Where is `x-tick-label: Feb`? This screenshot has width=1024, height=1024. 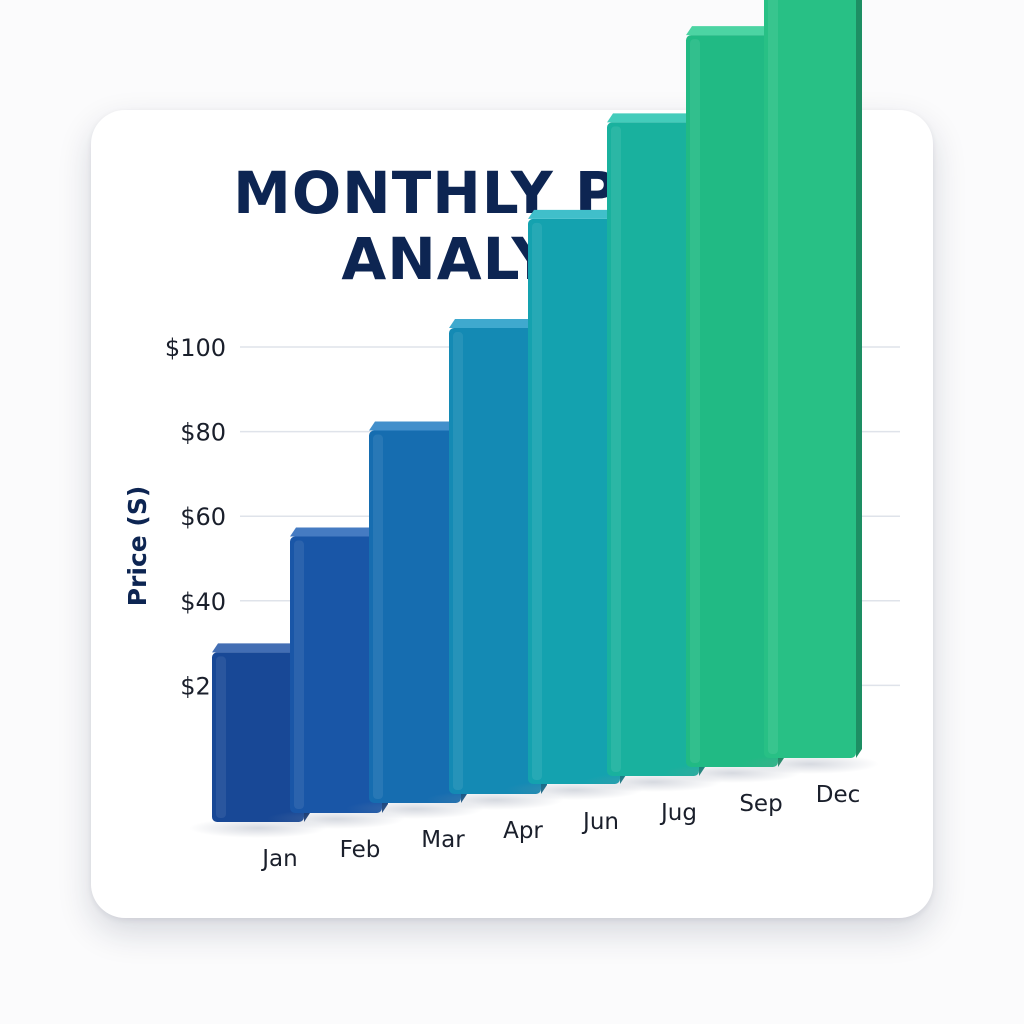
x-tick-label: Feb is located at coordinates (360, 850).